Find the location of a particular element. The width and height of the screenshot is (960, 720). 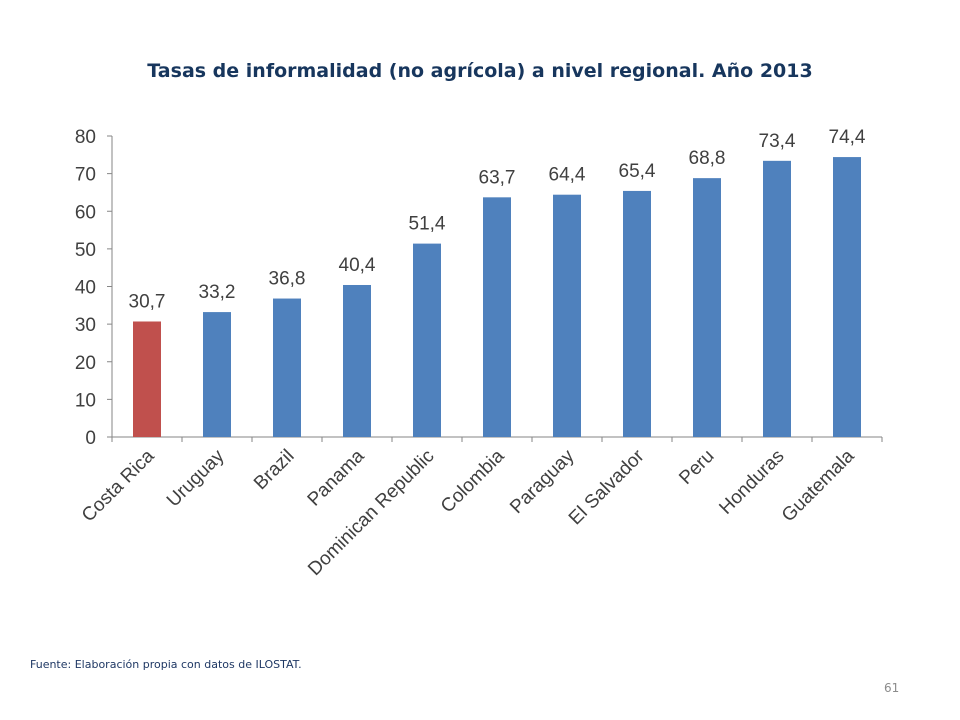

x-tick-label: El Salvador is located at coordinates (607, 487).